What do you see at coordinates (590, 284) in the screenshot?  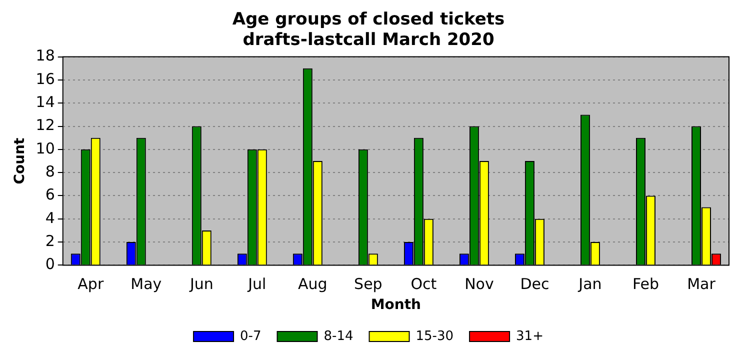 I see `x-tick-label: Jan` at bounding box center [590, 284].